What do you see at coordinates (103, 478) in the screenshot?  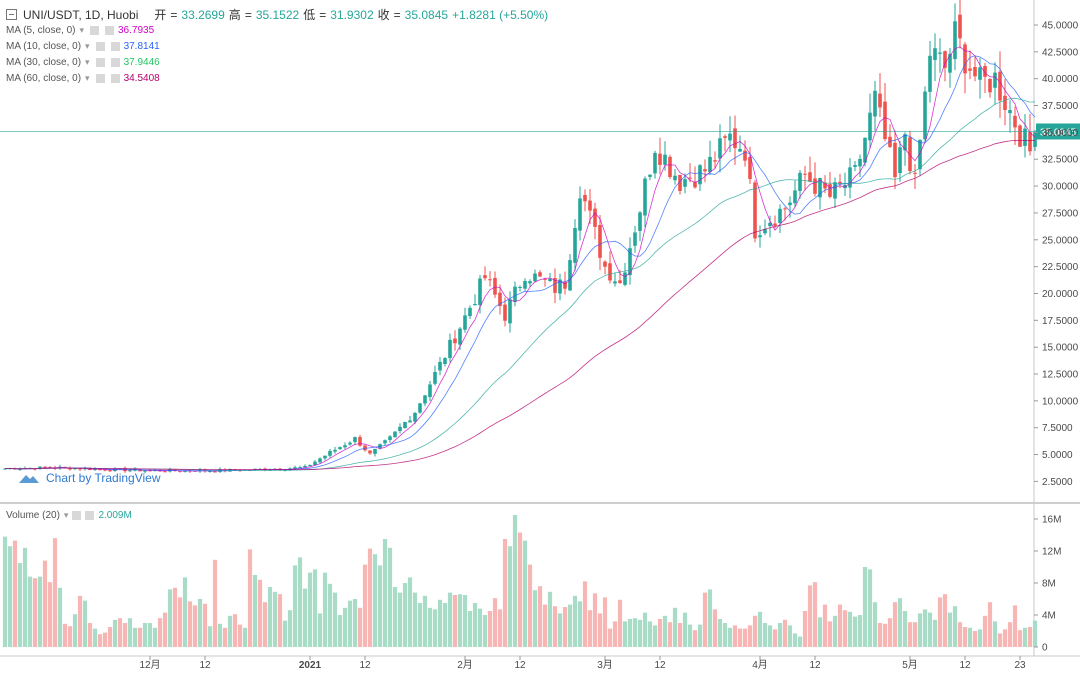 I see `watermark-text: Chart by TradingView` at bounding box center [103, 478].